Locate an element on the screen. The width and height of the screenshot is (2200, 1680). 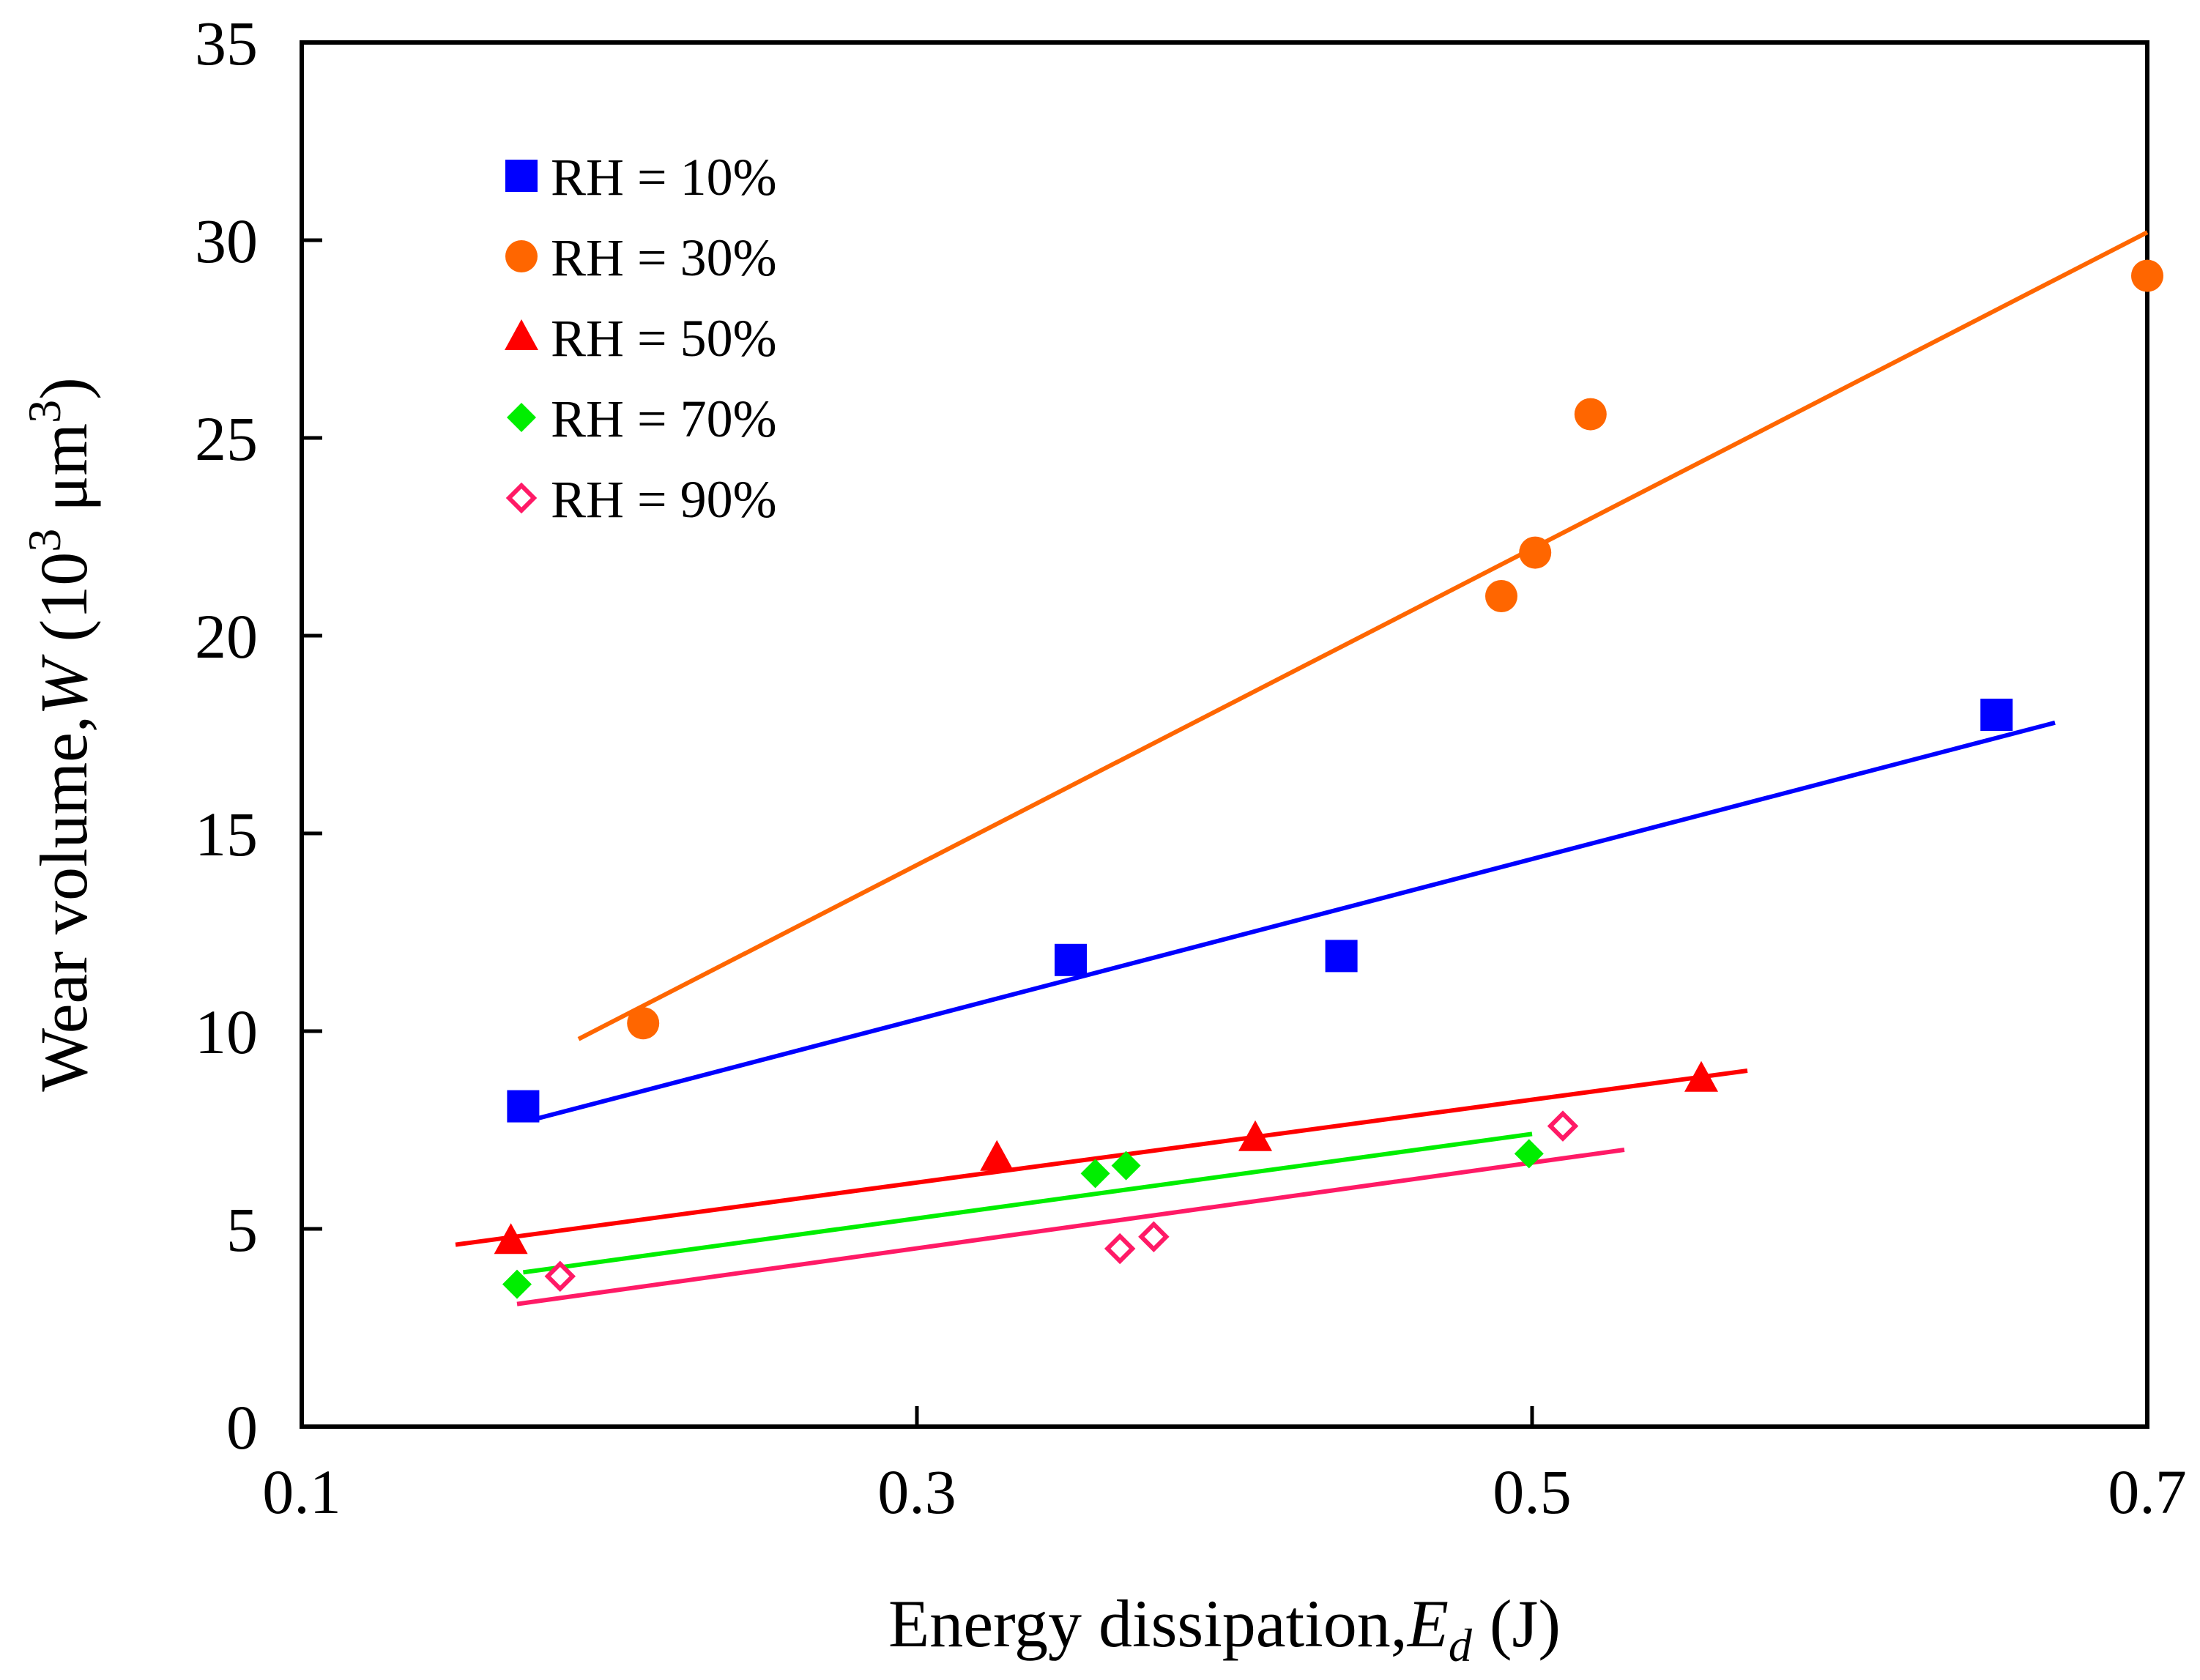
x-tick-label: 0.7 is located at coordinates (2147, 1492).